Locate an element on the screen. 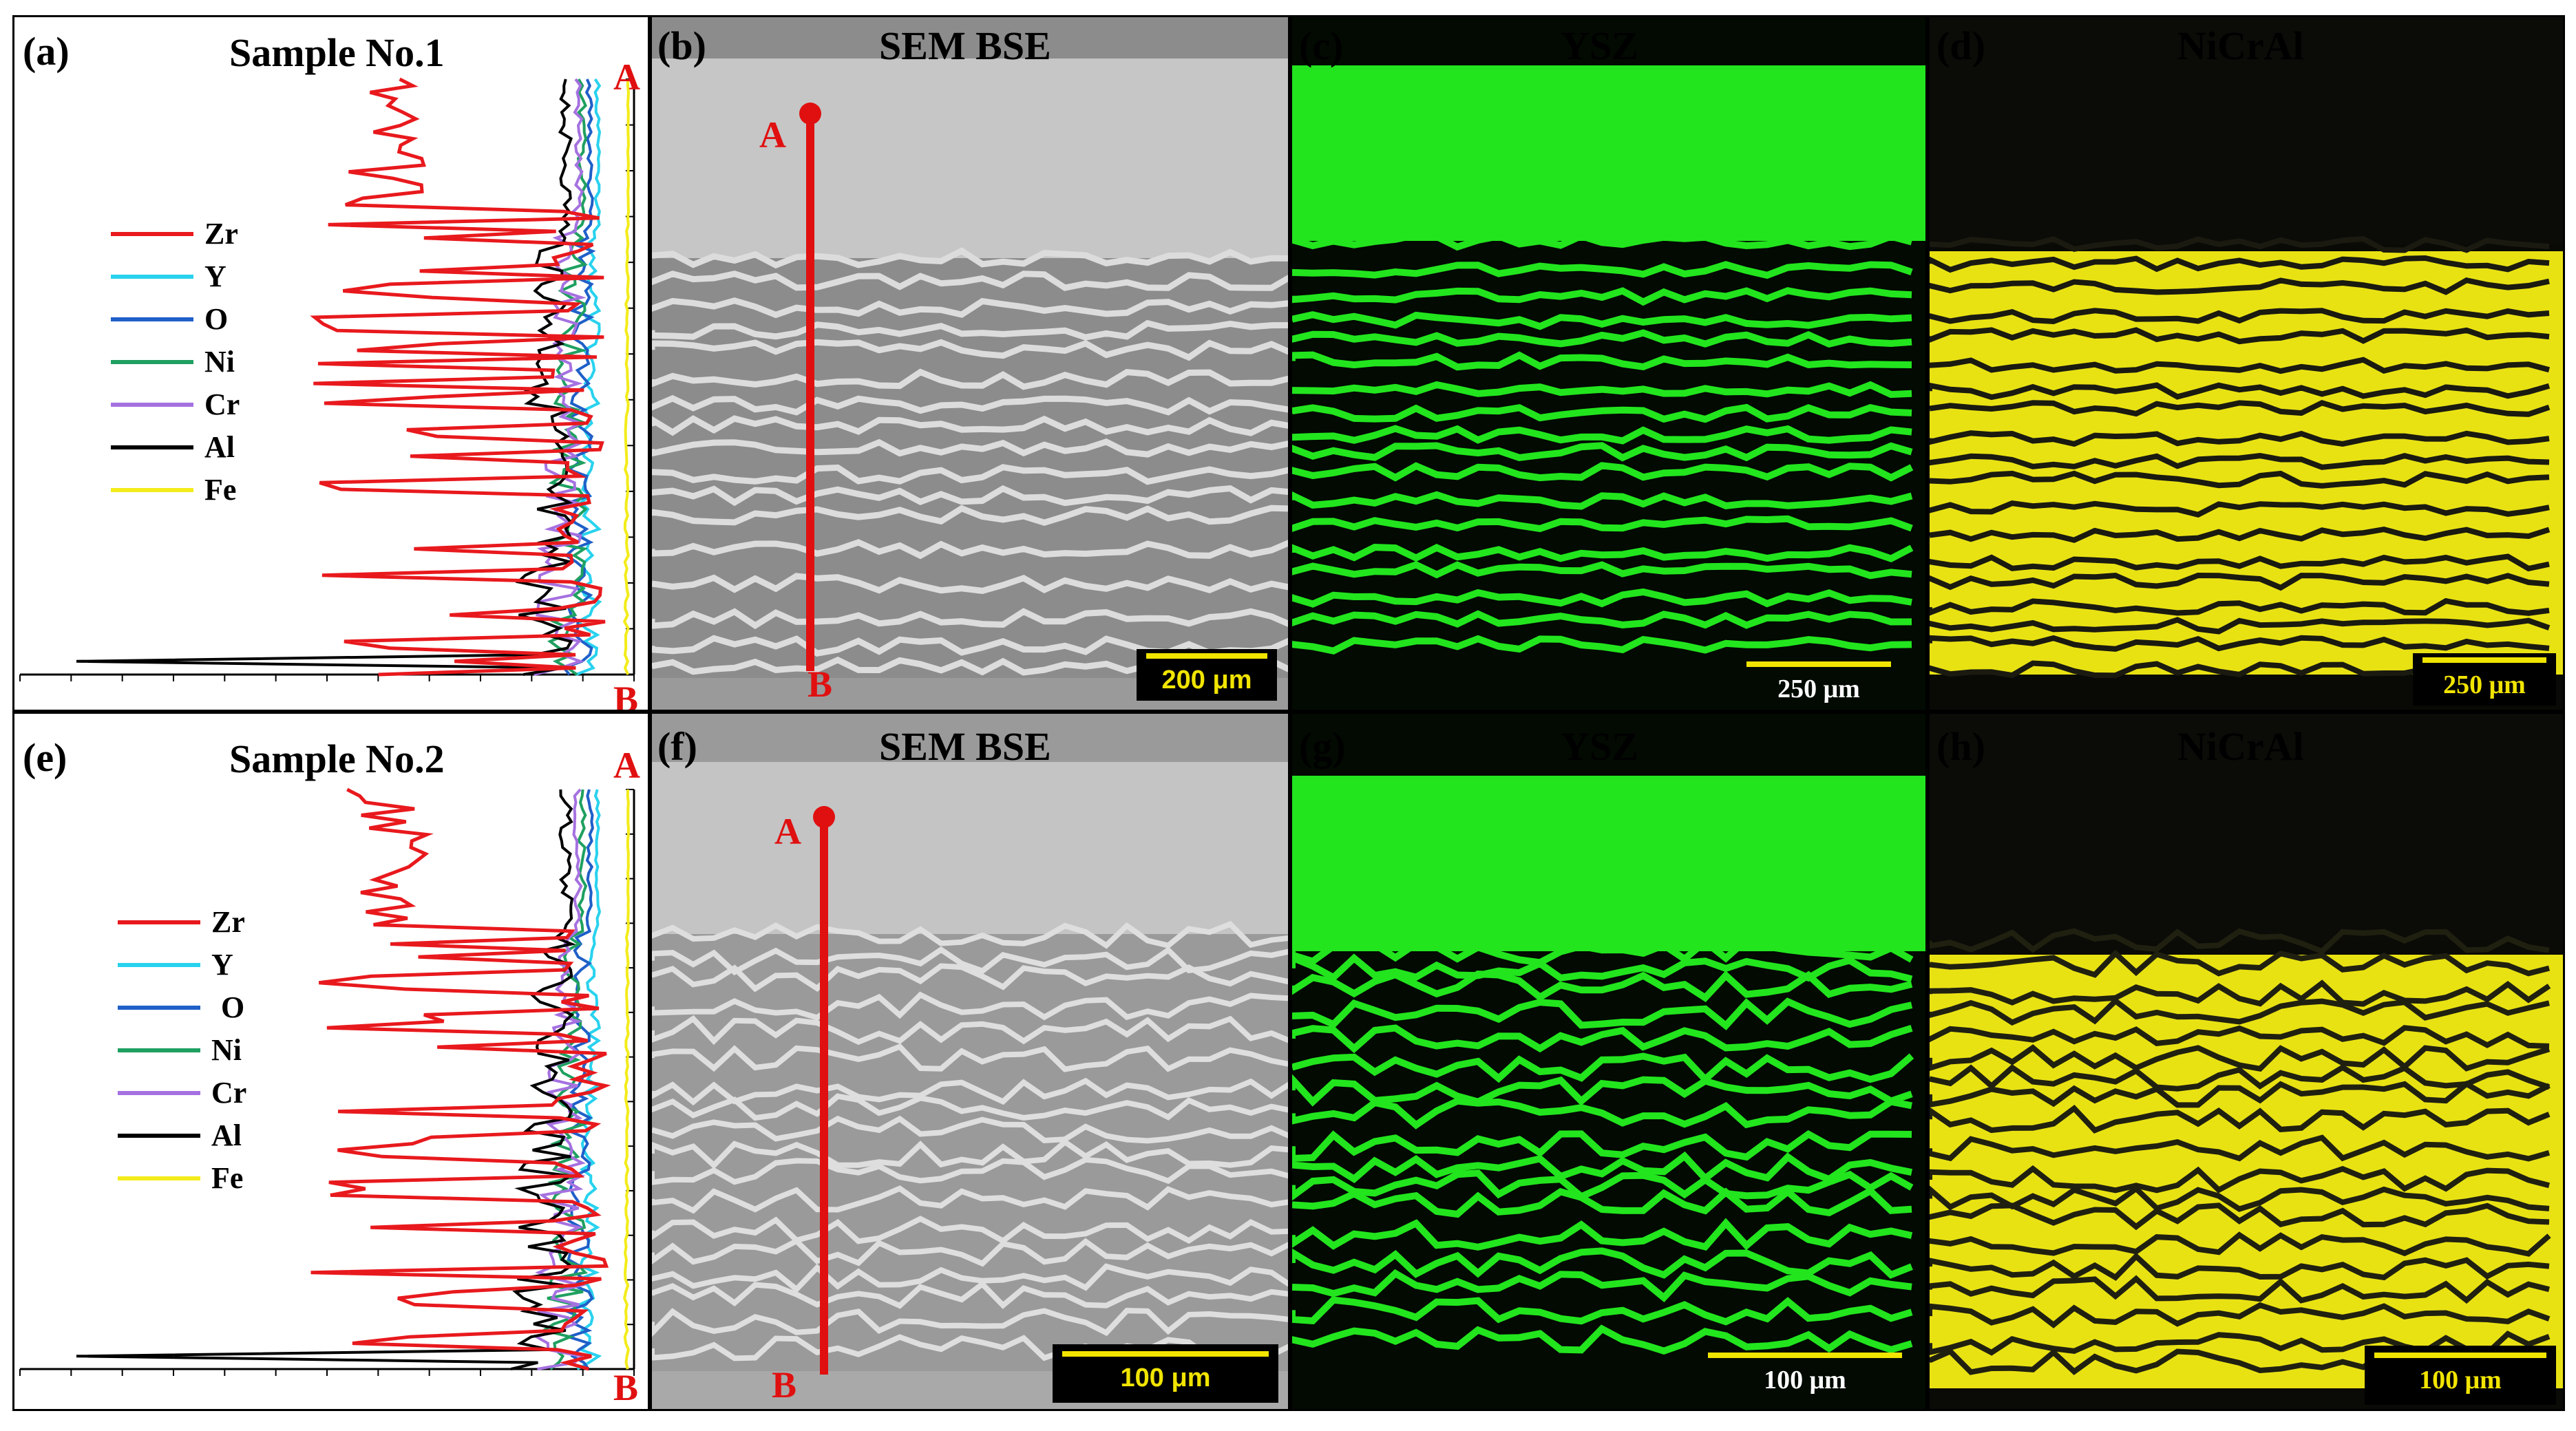 The image size is (2576, 1431). ysz-map-g is located at coordinates (1609, 1061).